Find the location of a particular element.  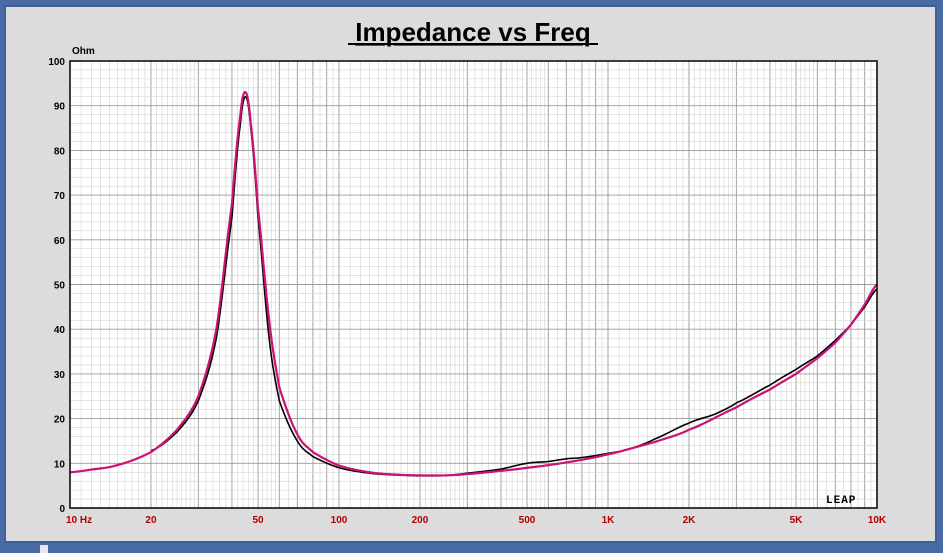

x-tick-label: 1K is located at coordinates (609, 520).